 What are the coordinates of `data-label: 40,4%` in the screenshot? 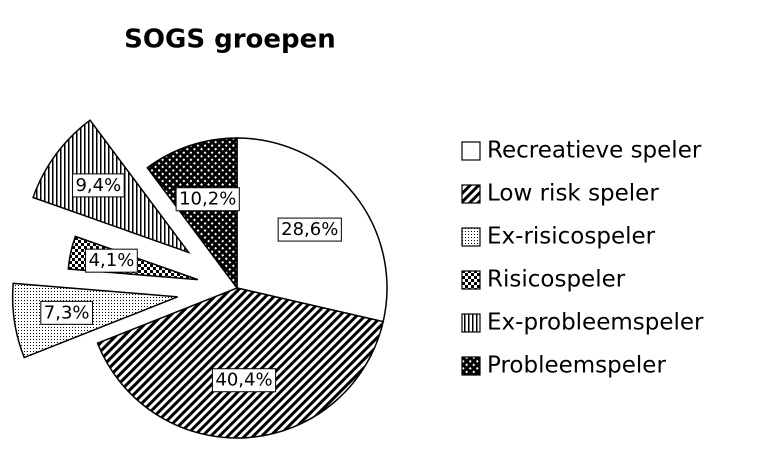 It's located at (243, 380).